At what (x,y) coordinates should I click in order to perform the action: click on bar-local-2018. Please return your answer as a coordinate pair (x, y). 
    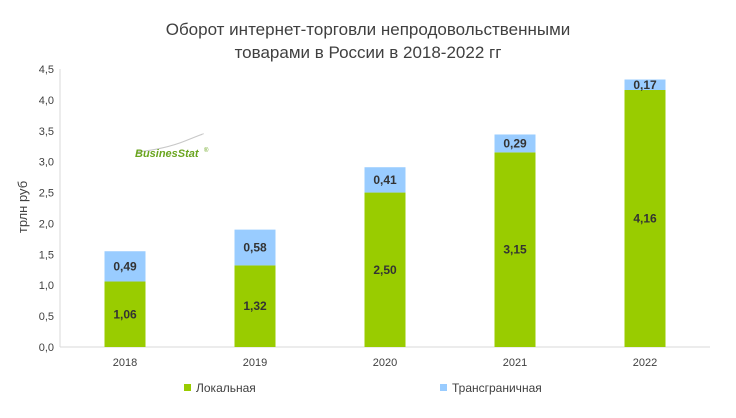
    Looking at the image, I should click on (125, 314).